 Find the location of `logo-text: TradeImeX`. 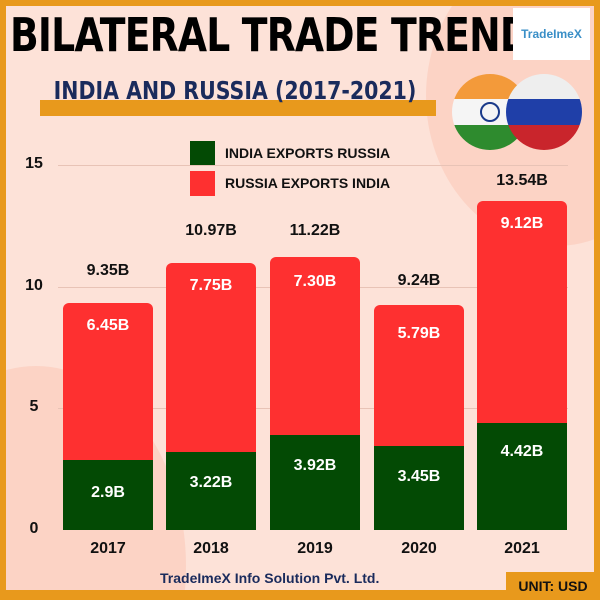

logo-text: TradeImeX is located at coordinates (551, 34).